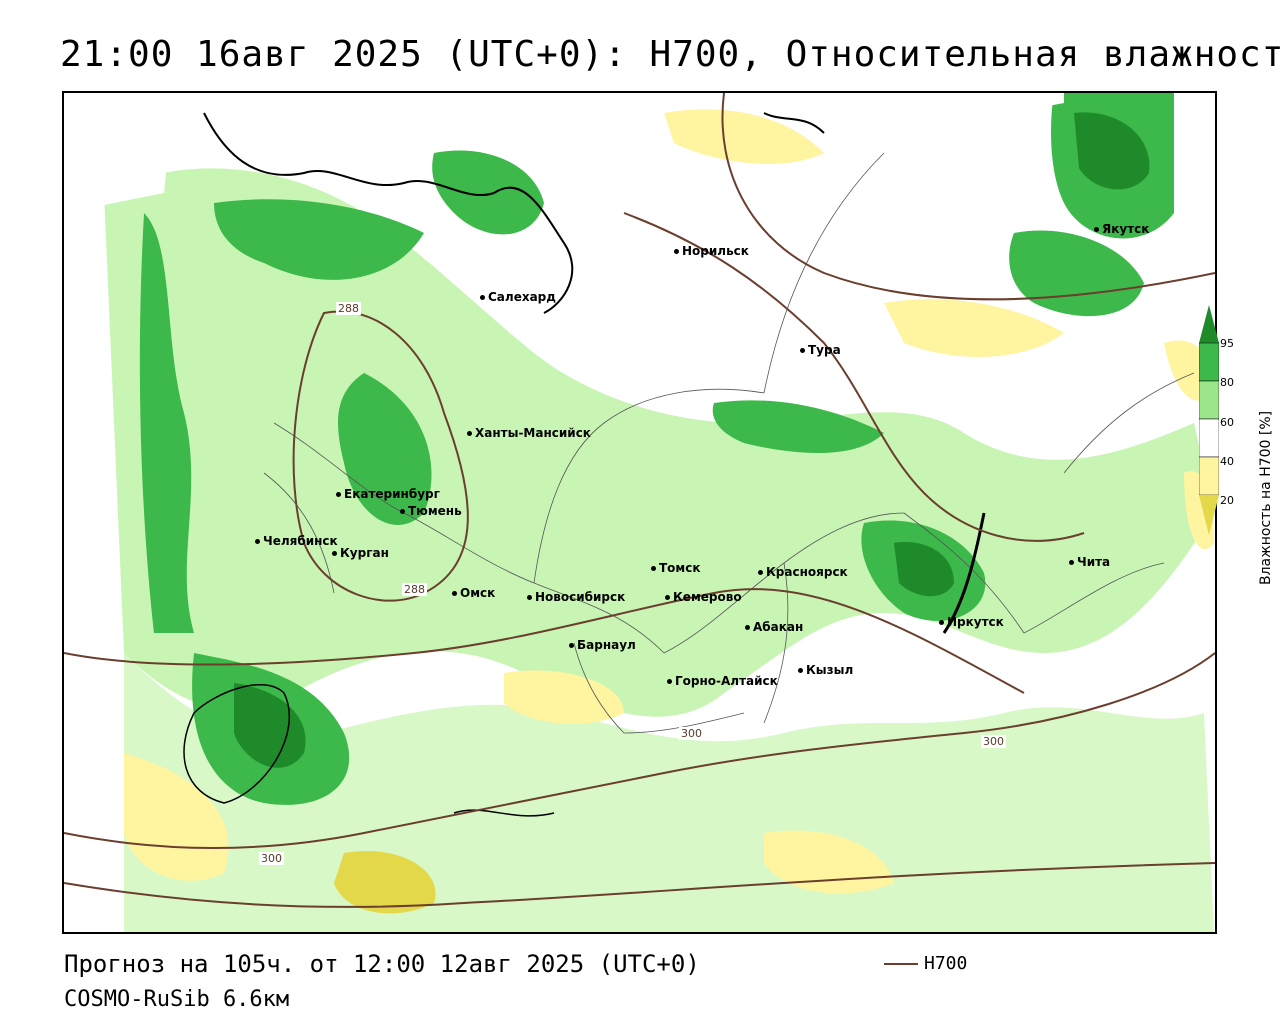  What do you see at coordinates (1089, 562) in the screenshot?
I see `city-label: Чита` at bounding box center [1089, 562].